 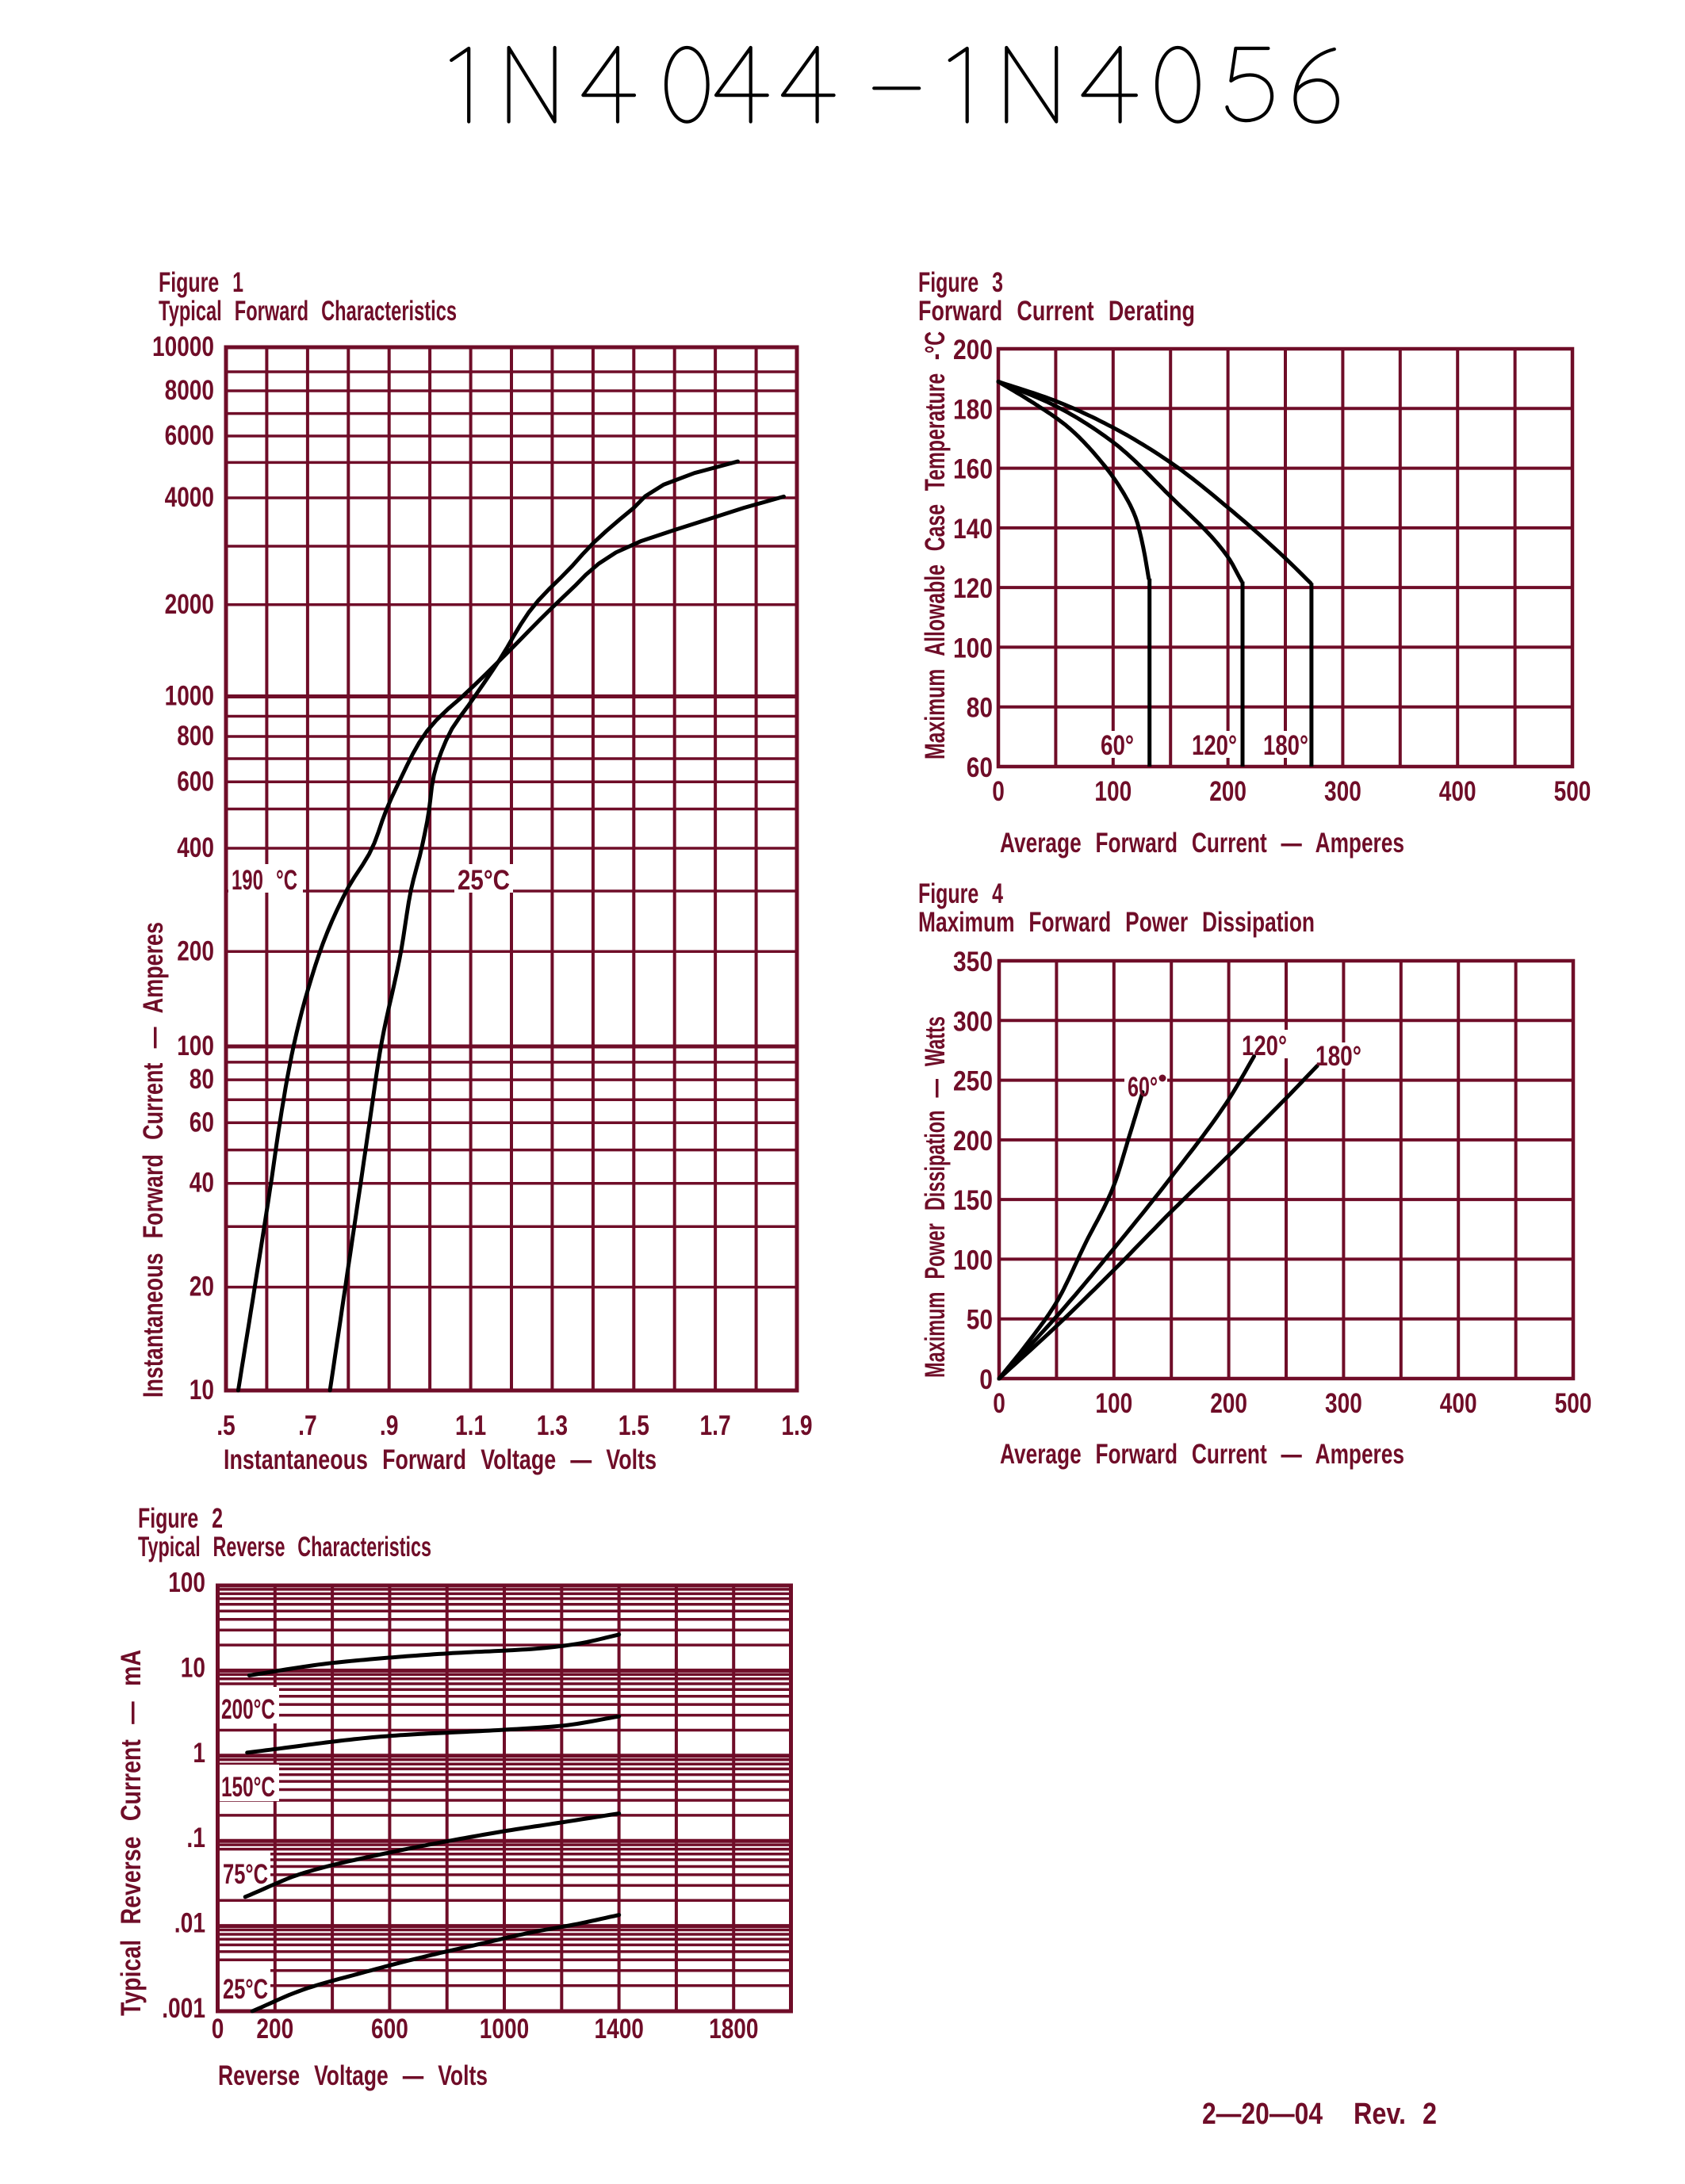 What do you see at coordinates (226, 1425) in the screenshot?
I see `svg-text: .5` at bounding box center [226, 1425].